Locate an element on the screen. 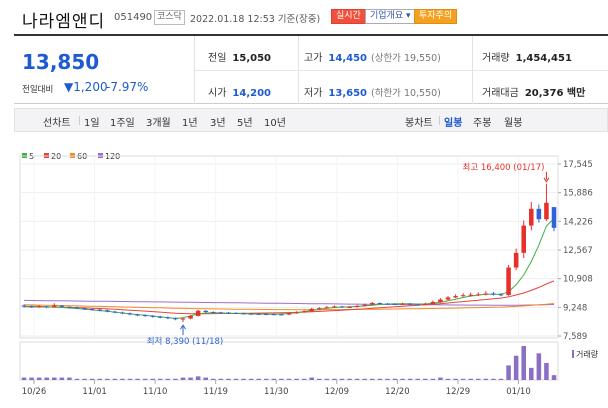  x-tick-label: 11/19 is located at coordinates (215, 392).